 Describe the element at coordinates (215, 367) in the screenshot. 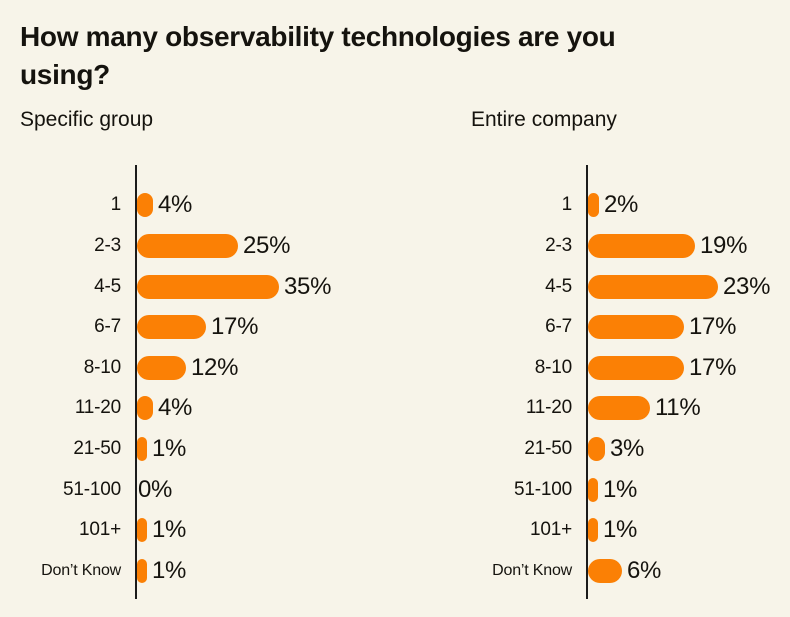

I see `value-label: 12%` at that location.